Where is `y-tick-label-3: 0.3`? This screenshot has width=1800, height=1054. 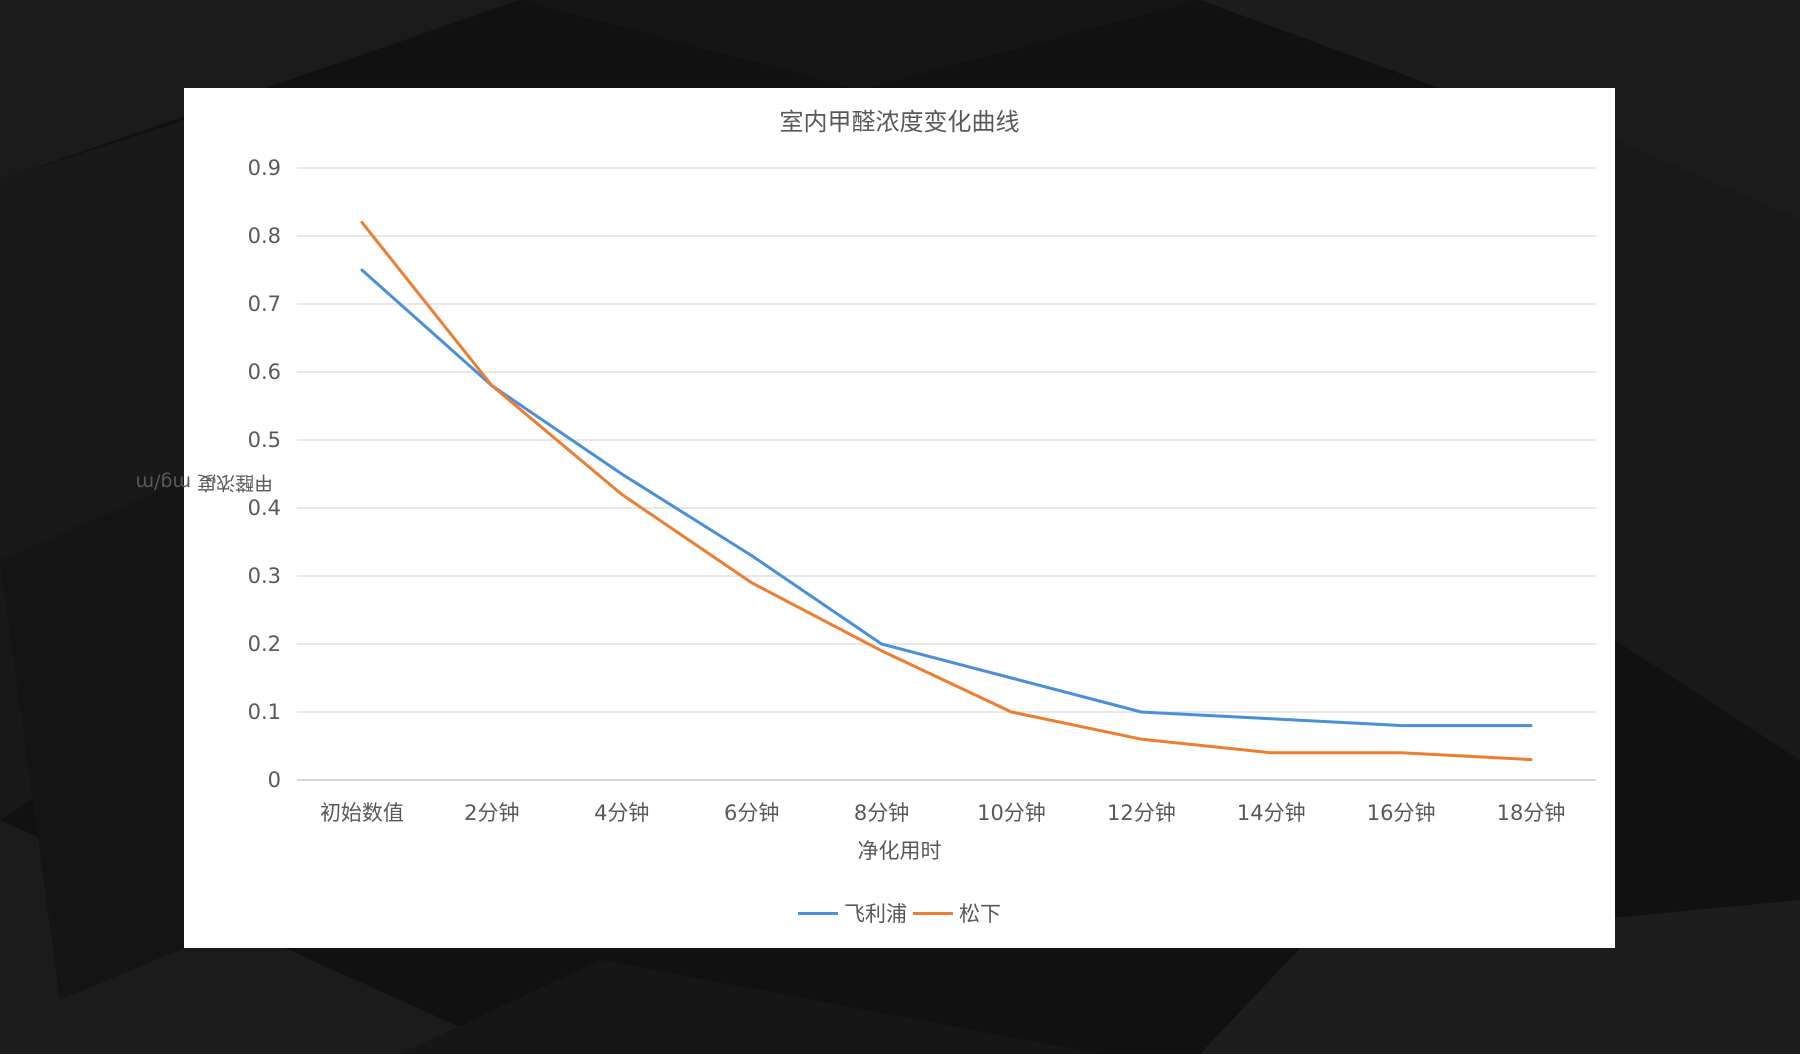 y-tick-label-3: 0.3 is located at coordinates (264, 576).